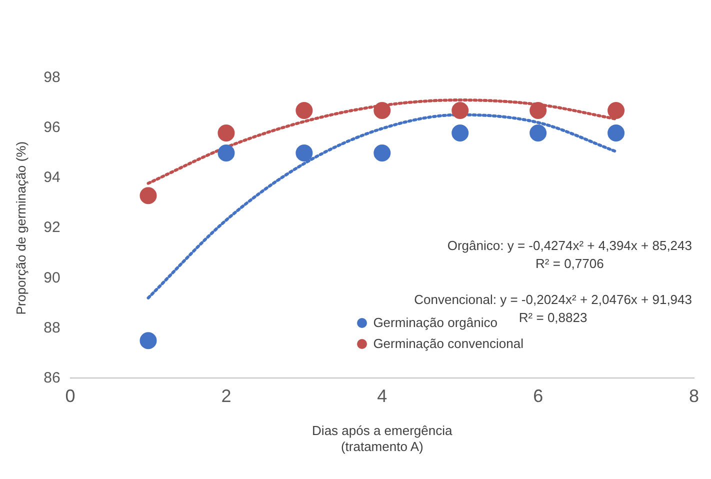 The image size is (711, 479). I want to click on legend-label: Germinação orgânico, so click(435, 322).